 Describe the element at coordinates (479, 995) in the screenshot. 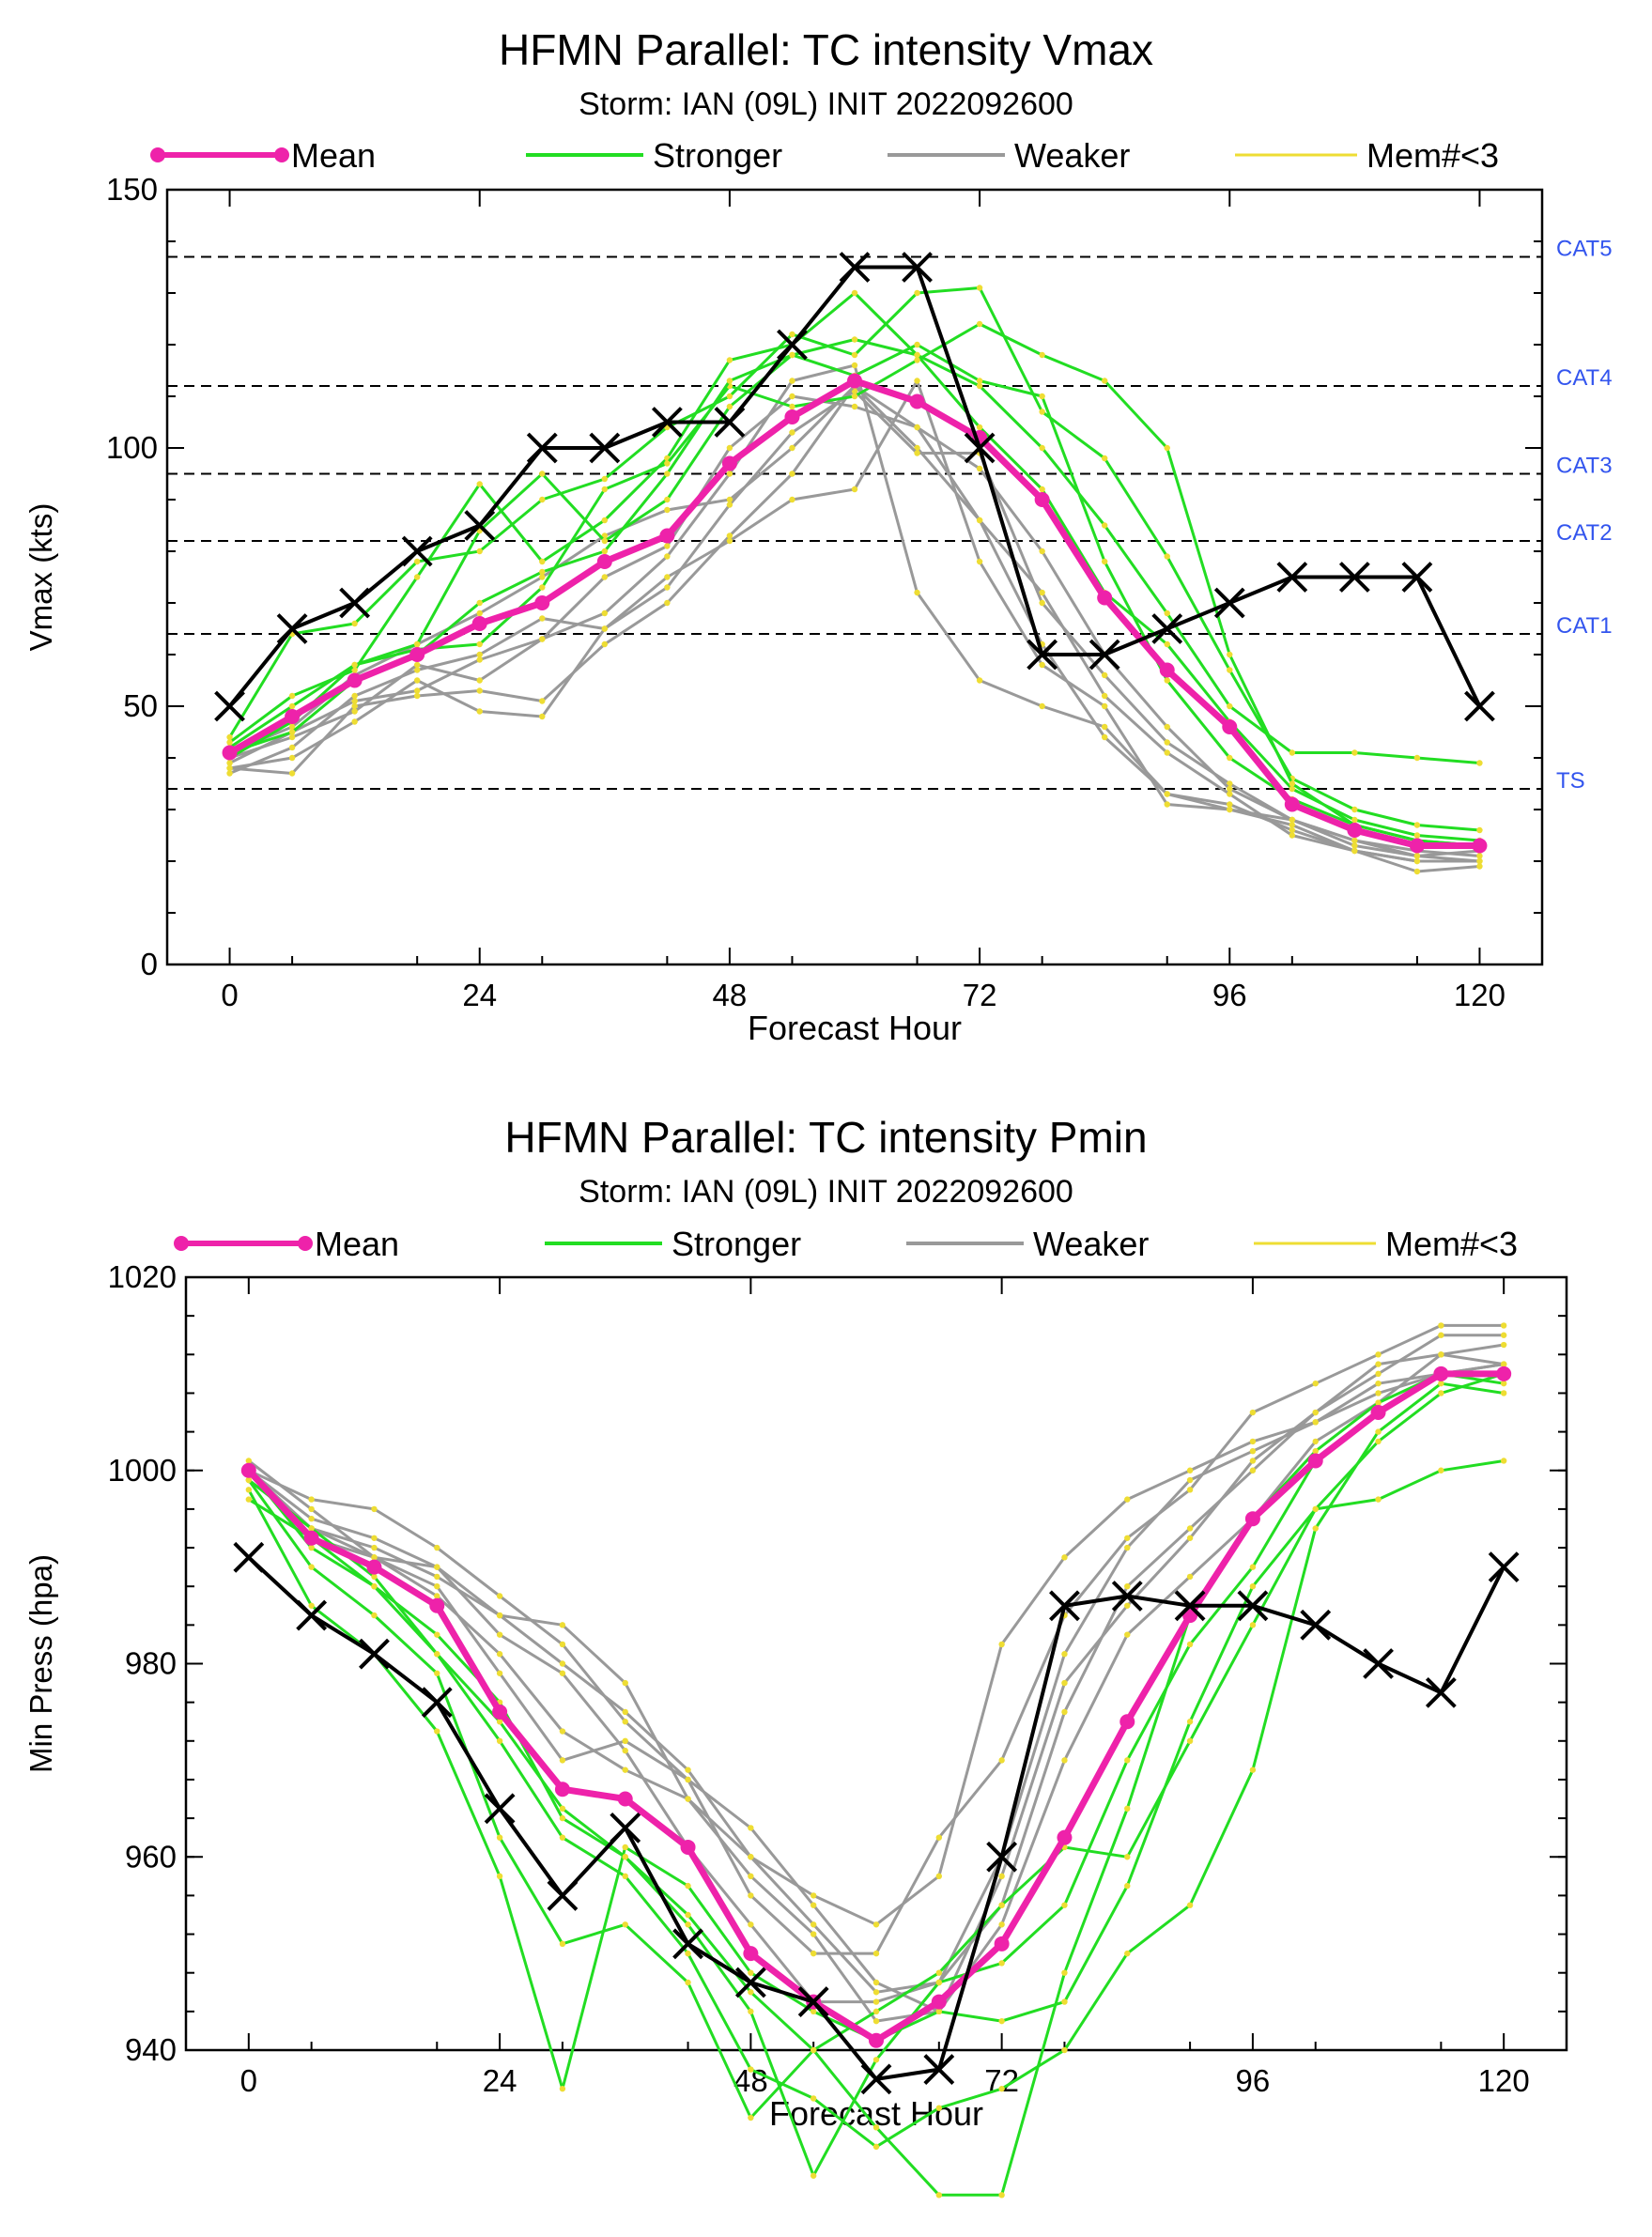

I see `x-tick-label: 24` at that location.